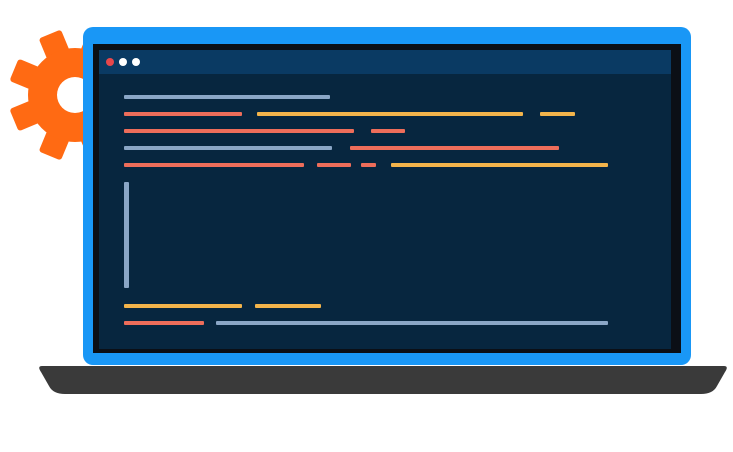 The height and width of the screenshot is (452, 733). What do you see at coordinates (385, 62) in the screenshot?
I see `window-titlebar` at bounding box center [385, 62].